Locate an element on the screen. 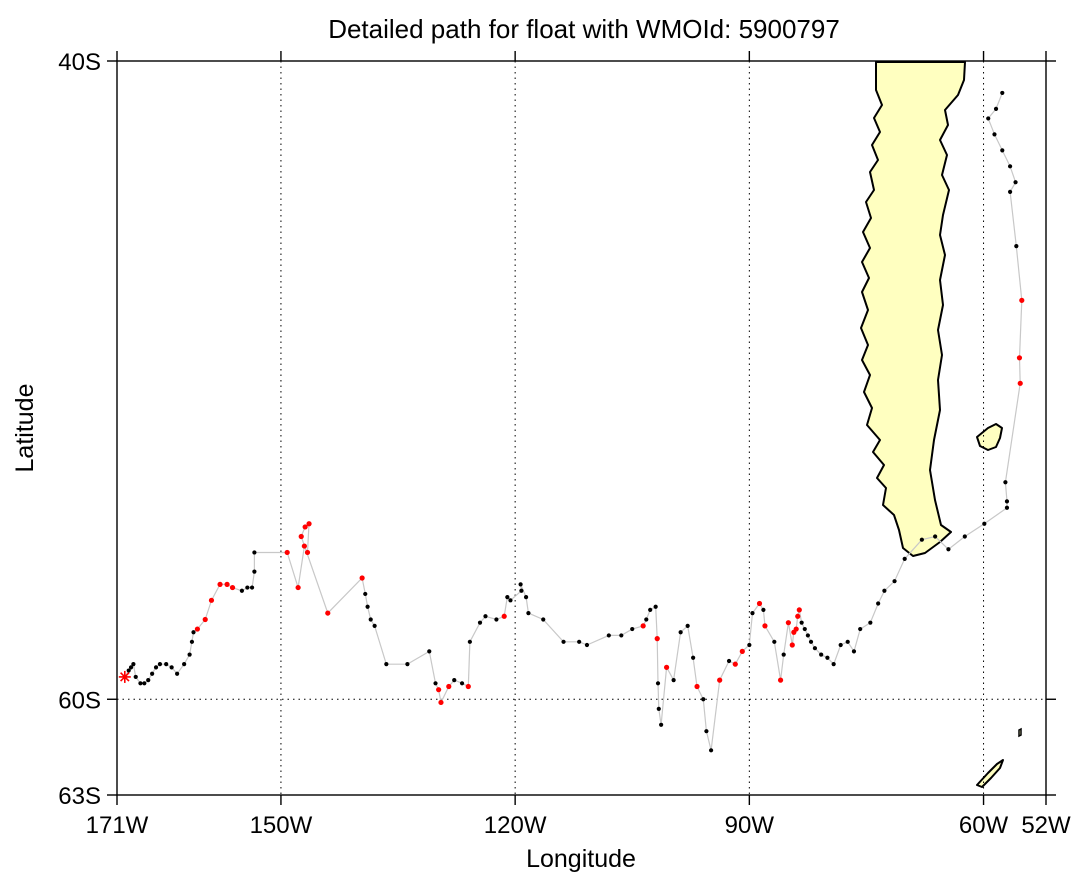 The height and width of the screenshot is (881, 1088). x-axis-label: Longitude is located at coordinates (581, 859).